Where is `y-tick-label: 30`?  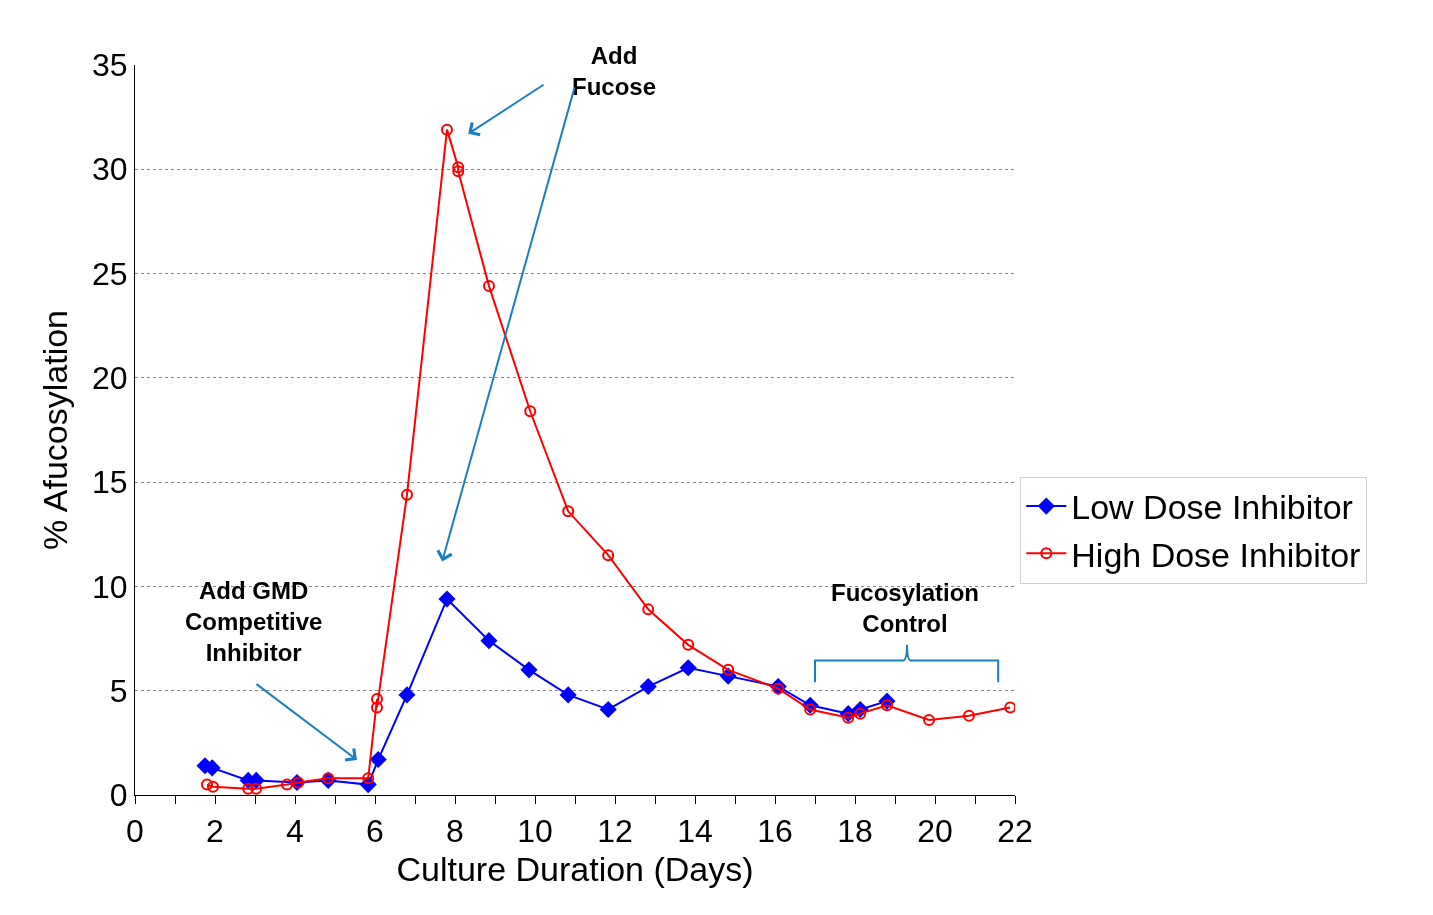 y-tick-label: 30 is located at coordinates (110, 169).